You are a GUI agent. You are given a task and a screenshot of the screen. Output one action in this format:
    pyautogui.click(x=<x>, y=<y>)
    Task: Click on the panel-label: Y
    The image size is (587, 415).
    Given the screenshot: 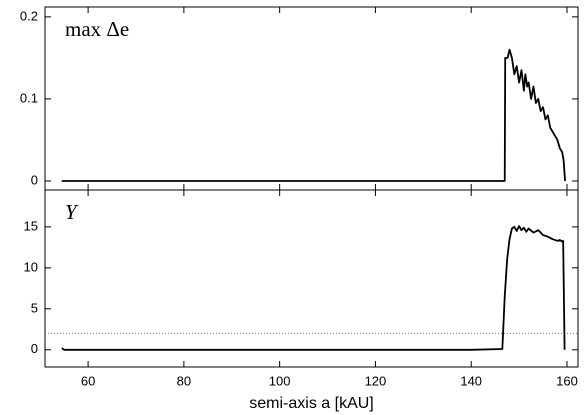 What is the action you would take?
    pyautogui.click(x=72, y=212)
    